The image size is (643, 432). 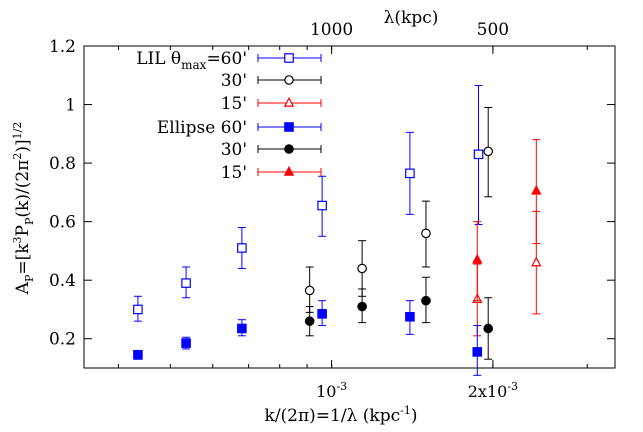 I want to click on series-0-point-4-marker, so click(x=410, y=173).